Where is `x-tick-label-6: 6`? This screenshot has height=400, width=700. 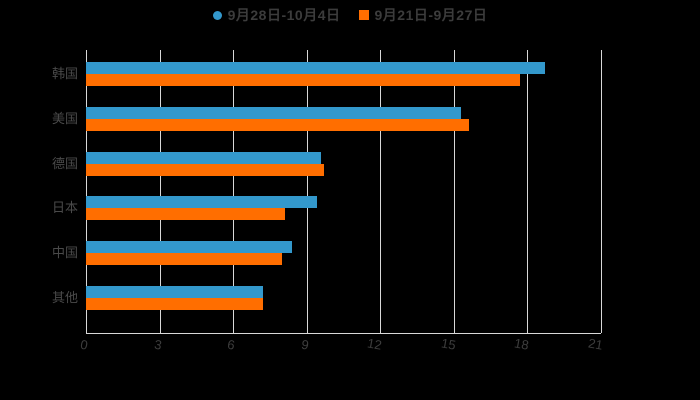 x-tick-label-6: 6 is located at coordinates (231, 344).